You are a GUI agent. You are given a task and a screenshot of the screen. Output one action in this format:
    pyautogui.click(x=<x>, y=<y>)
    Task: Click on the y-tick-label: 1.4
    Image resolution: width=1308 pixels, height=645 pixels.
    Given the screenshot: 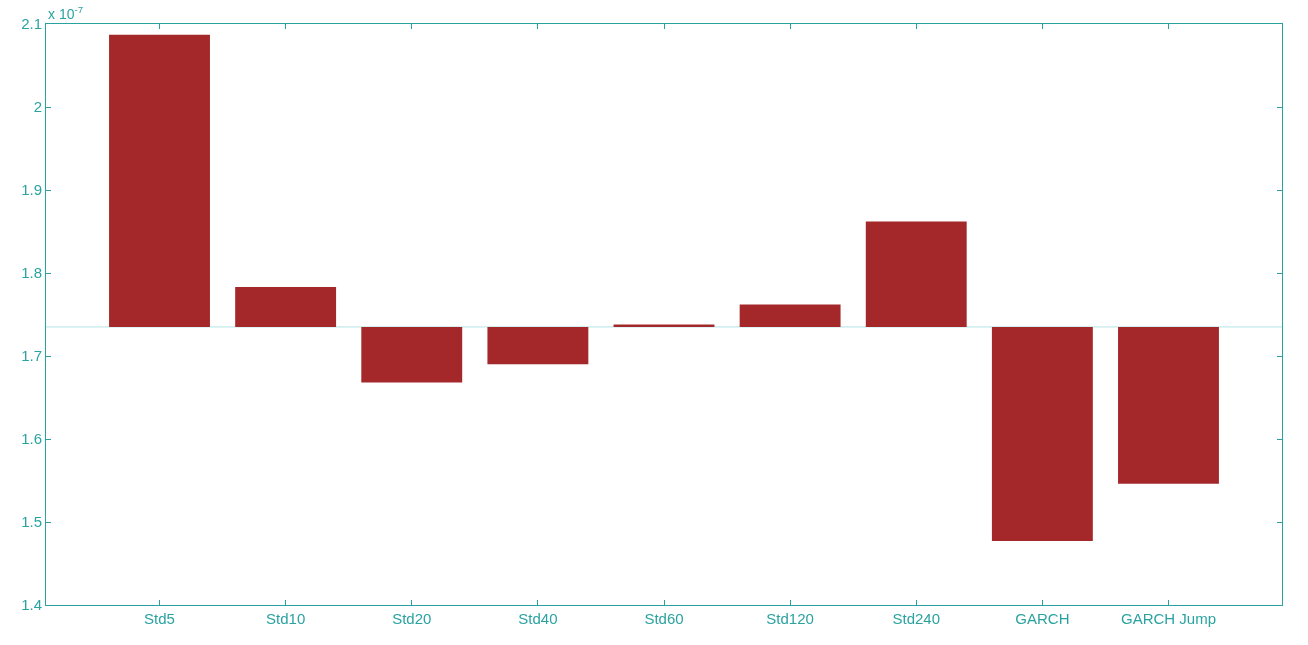 What is the action you would take?
    pyautogui.click(x=31, y=605)
    